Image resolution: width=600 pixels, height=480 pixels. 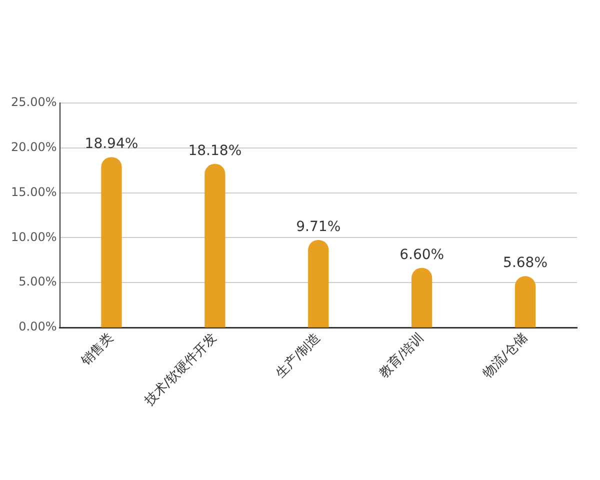 What do you see at coordinates (37, 327) in the screenshot?
I see `y-tick-label: 0.00%` at bounding box center [37, 327].